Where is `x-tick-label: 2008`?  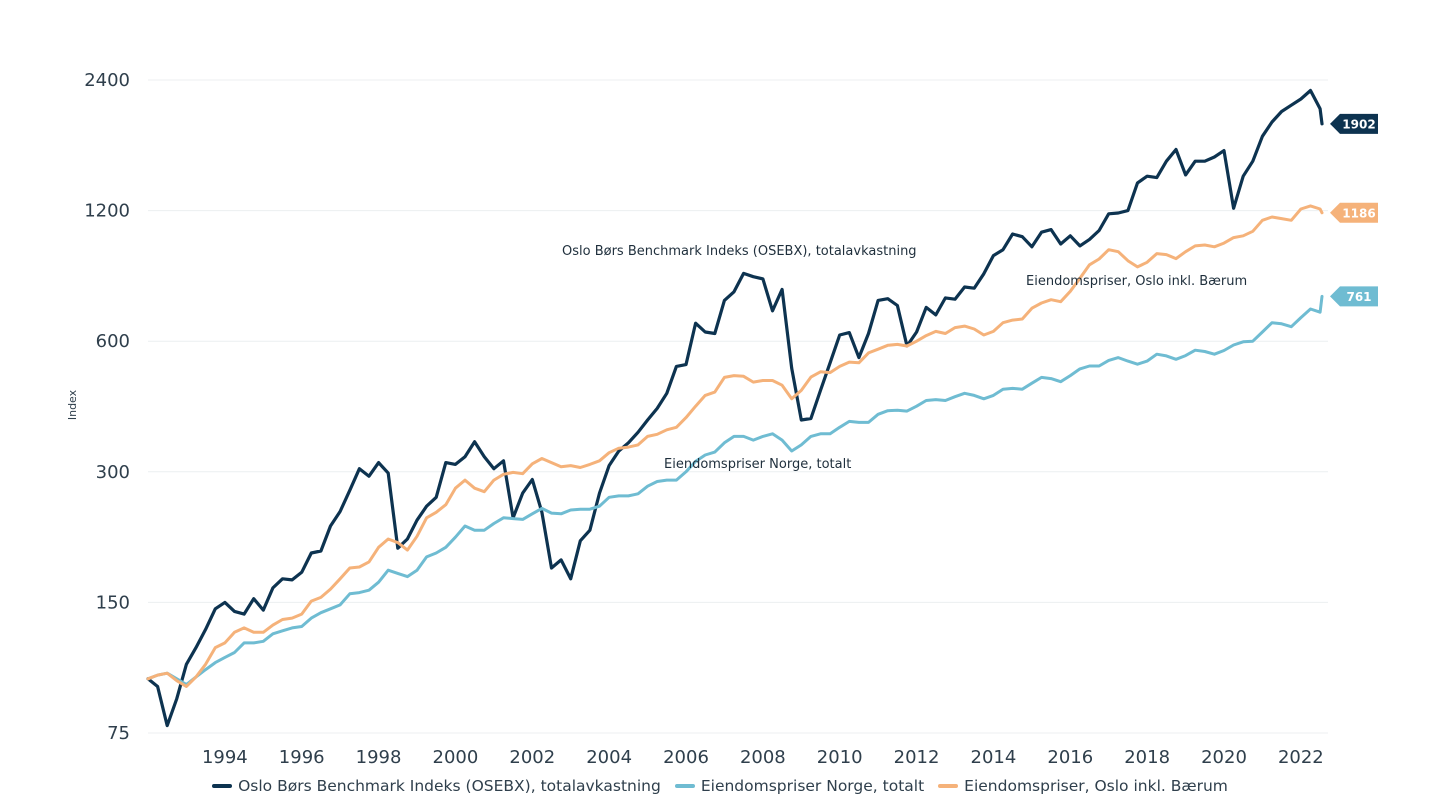 x-tick-label: 2008 is located at coordinates (763, 757).